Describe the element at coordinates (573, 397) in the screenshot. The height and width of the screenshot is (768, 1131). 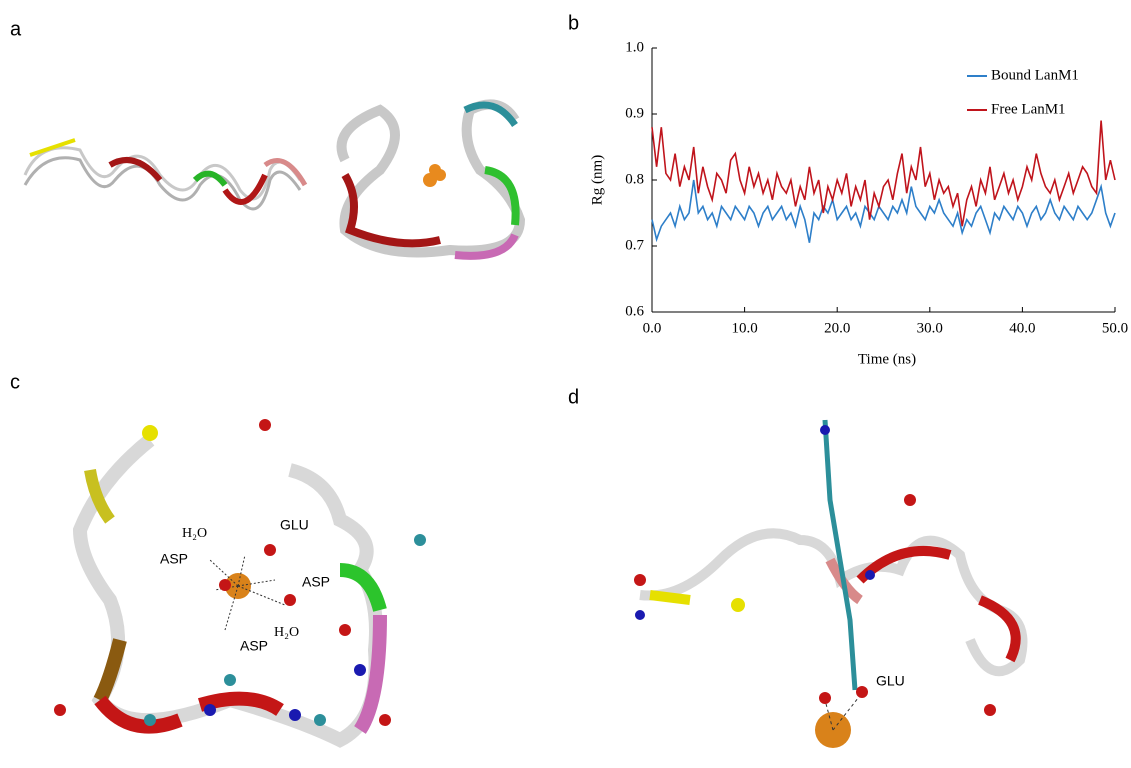
I see `panel-label: d` at that location.